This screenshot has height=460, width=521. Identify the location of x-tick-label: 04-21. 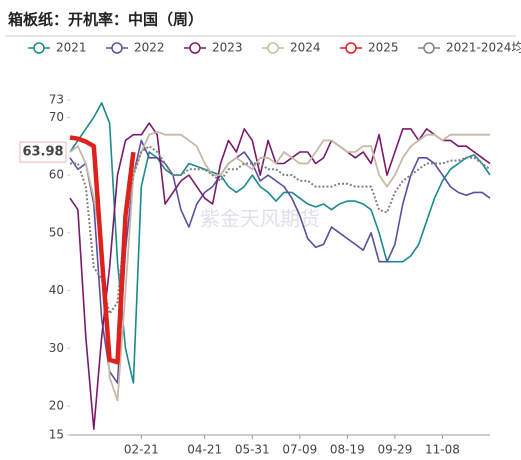
(204, 450).